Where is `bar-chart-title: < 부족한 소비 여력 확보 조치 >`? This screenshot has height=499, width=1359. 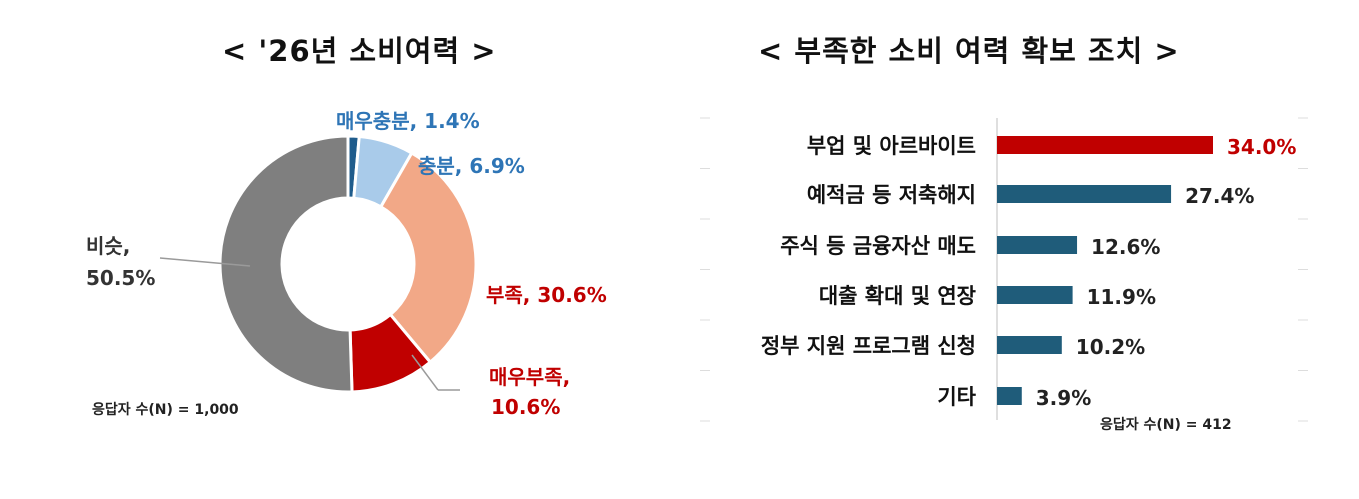 bar-chart-title: < 부족한 소비 여력 확보 조치 > is located at coordinates (969, 51).